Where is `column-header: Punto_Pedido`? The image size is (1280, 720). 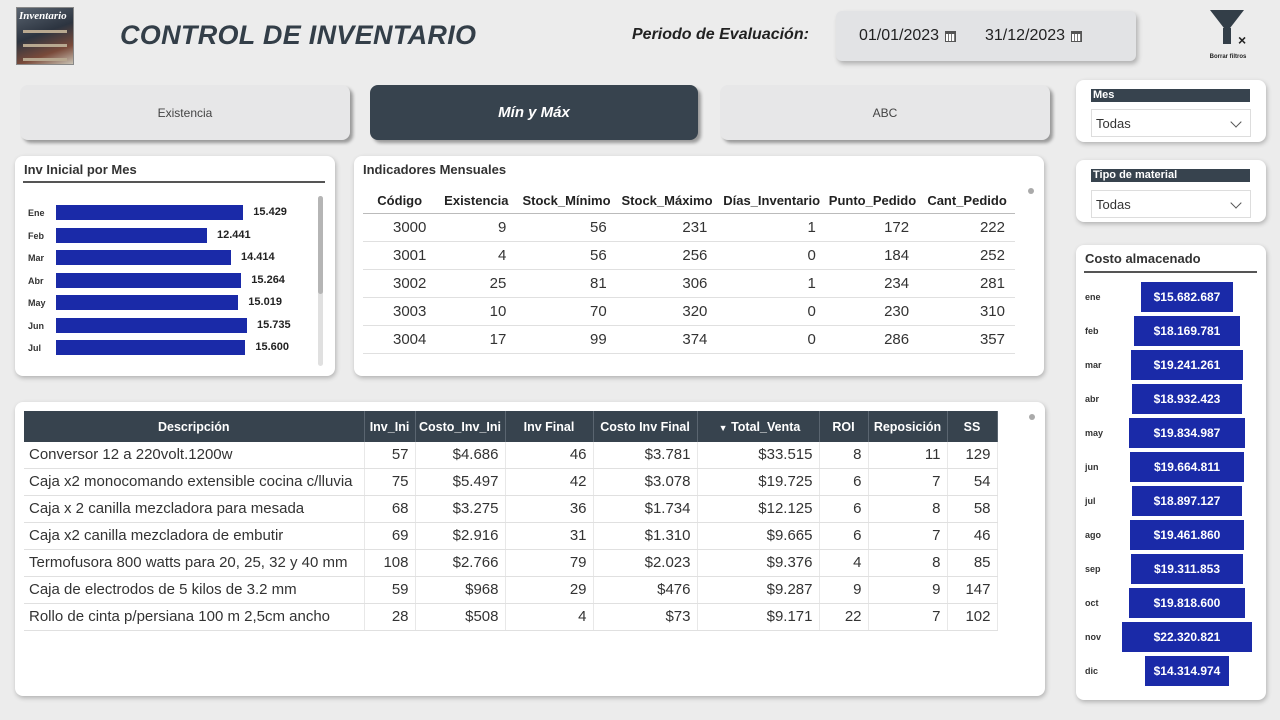 column-header: Punto_Pedido is located at coordinates (872, 201).